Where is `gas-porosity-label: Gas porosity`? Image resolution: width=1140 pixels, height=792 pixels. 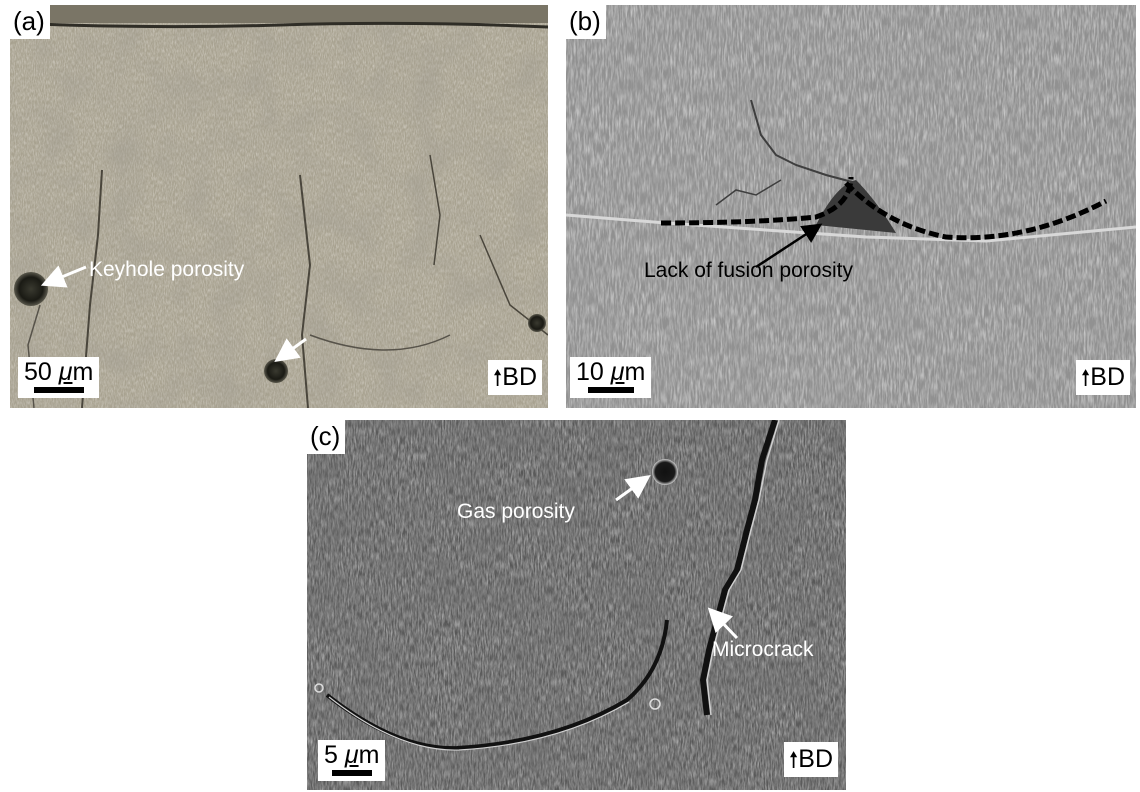 gas-porosity-label: Gas porosity is located at coordinates (516, 511).